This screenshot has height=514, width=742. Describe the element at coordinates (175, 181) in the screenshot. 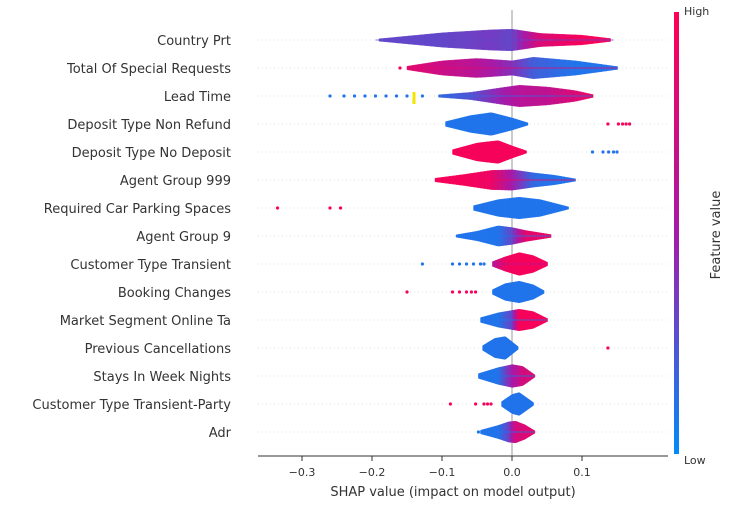

I see `feature-label: Agent Group 999` at that location.